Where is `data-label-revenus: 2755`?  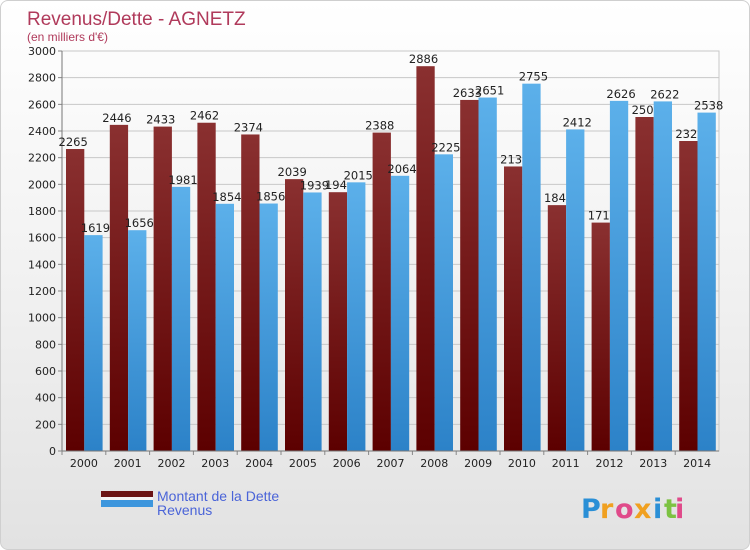 data-label-revenus: 2755 is located at coordinates (533, 77).